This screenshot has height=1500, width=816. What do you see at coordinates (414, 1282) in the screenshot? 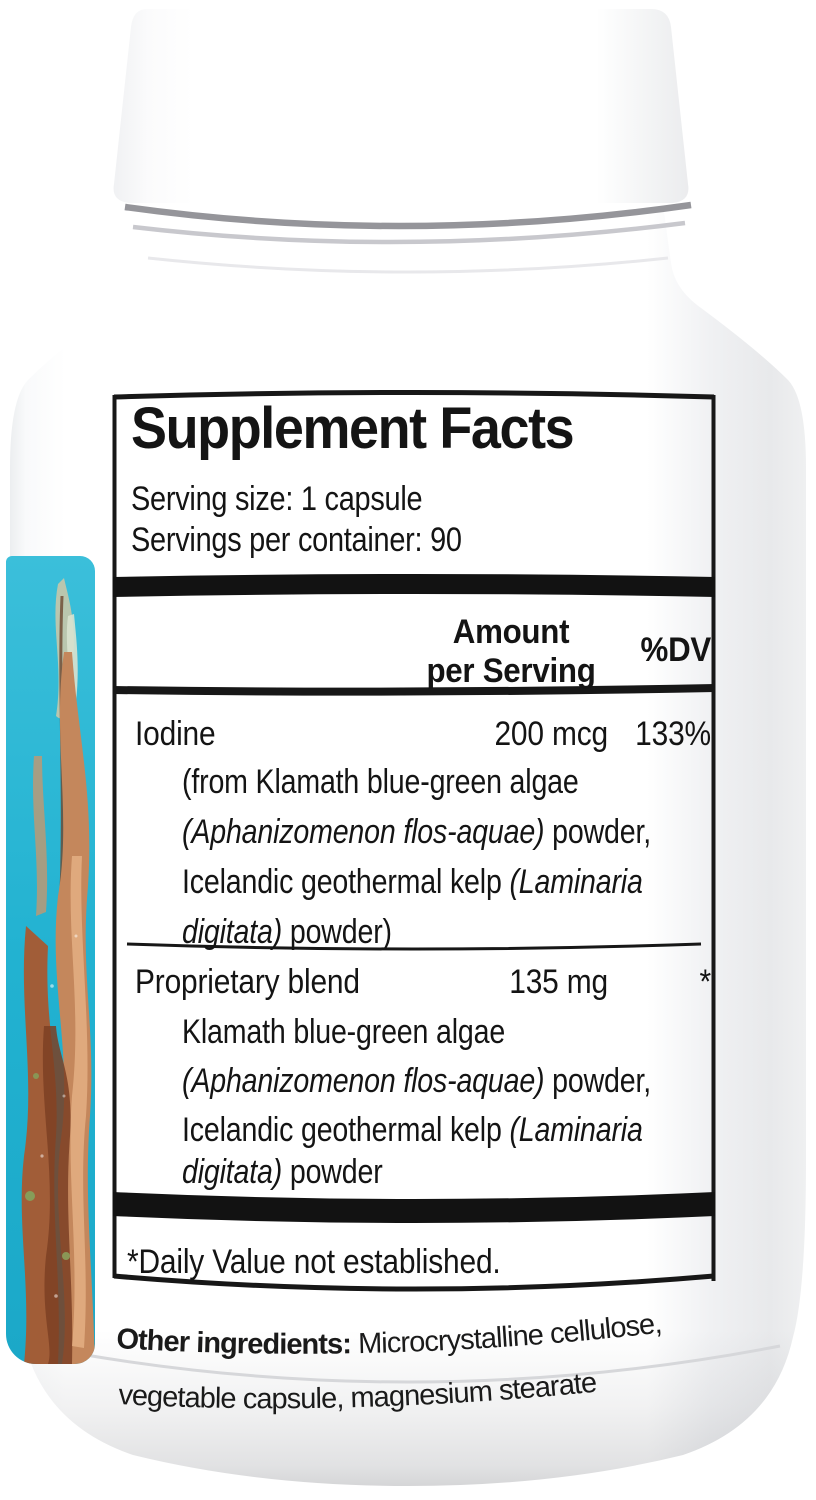
I see `box-border-bottom` at bounding box center [414, 1282].